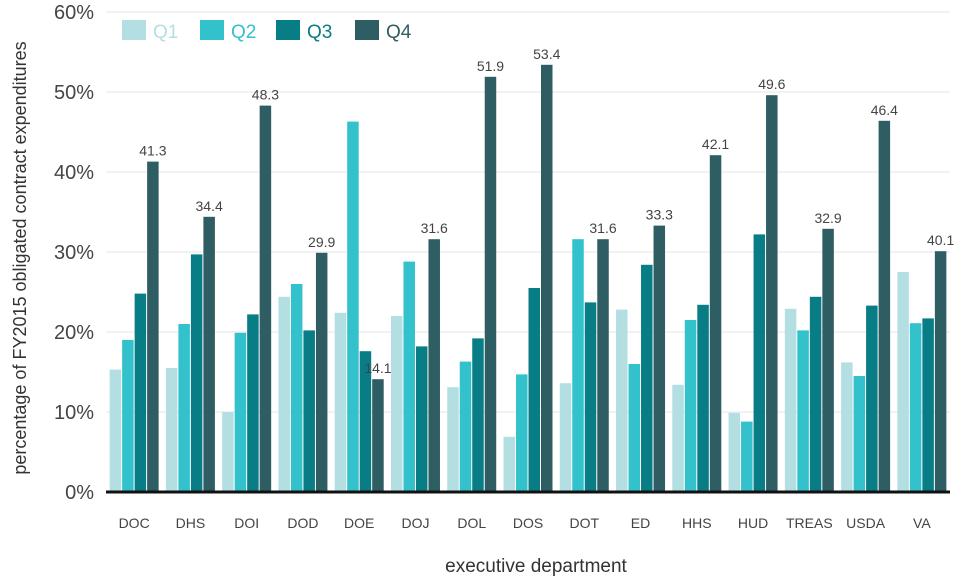  What do you see at coordinates (478, 415) in the screenshot?
I see `bar-q3-dol` at bounding box center [478, 415].